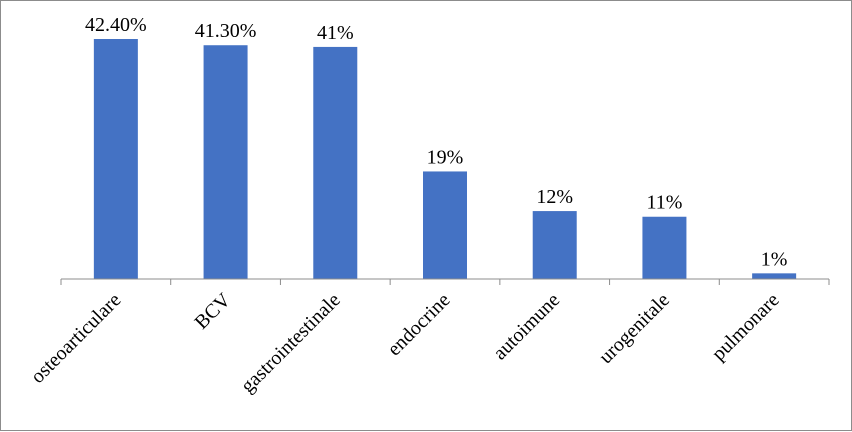 The image size is (852, 432). Describe the element at coordinates (554, 245) in the screenshot. I see `bar-autoimune` at that location.